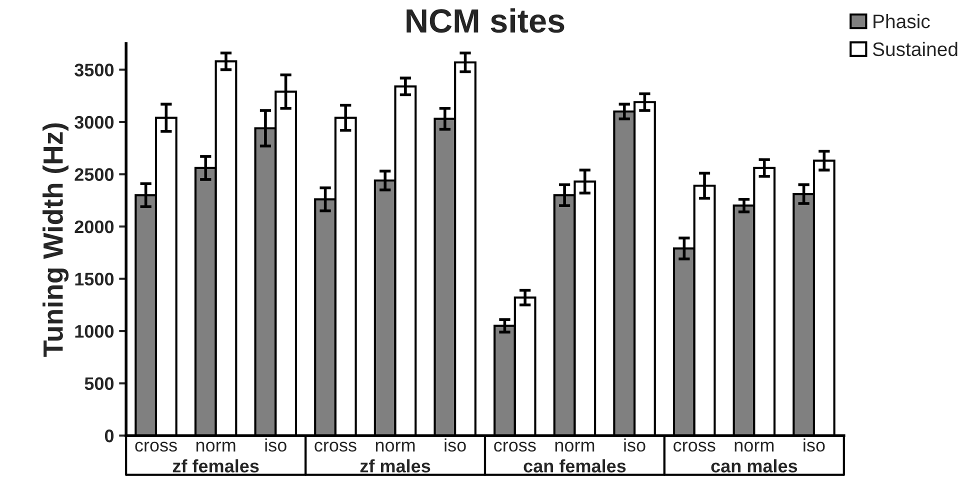 The height and width of the screenshot is (484, 970). I want to click on text: zf females, so click(215, 465).